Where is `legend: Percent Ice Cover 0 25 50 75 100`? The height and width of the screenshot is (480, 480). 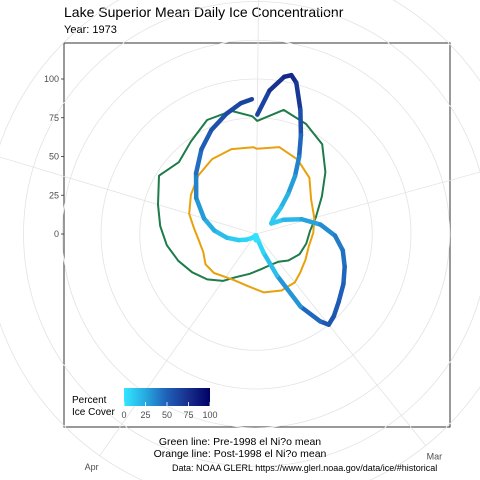
legend: Percent Ice Cover 0 25 50 75 100 is located at coordinates (145, 404).